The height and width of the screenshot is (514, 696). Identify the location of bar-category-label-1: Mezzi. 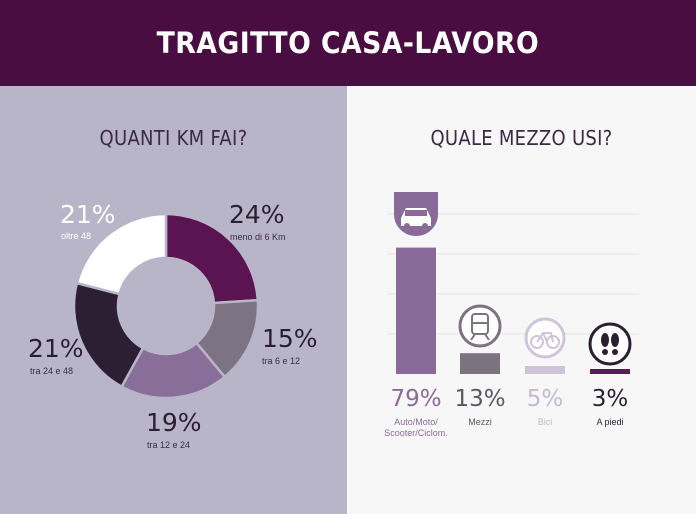
(480, 422).